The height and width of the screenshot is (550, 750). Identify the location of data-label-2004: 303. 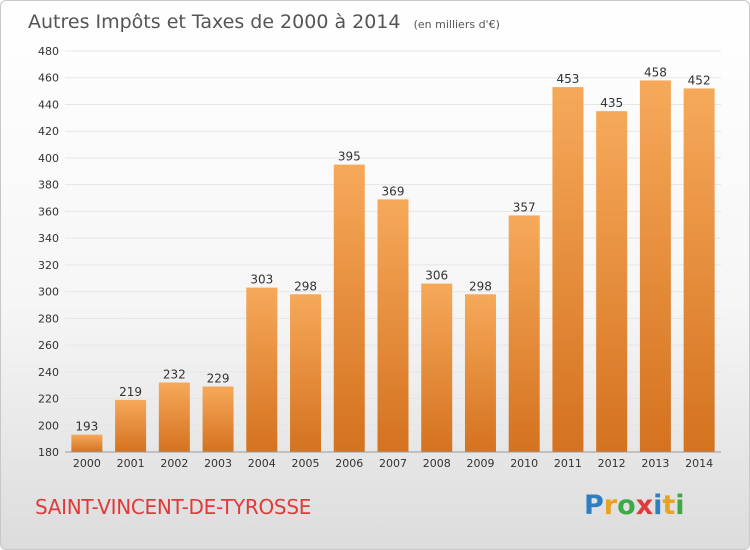
(261, 280).